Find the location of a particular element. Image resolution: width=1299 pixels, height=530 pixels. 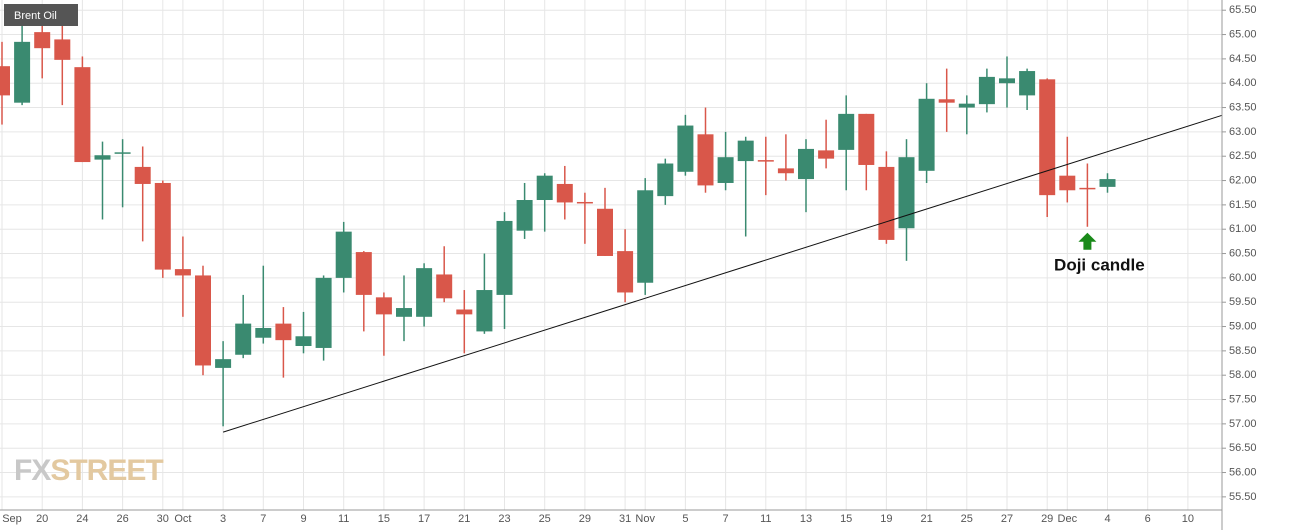

annotation-arrow is located at coordinates (1087, 241).